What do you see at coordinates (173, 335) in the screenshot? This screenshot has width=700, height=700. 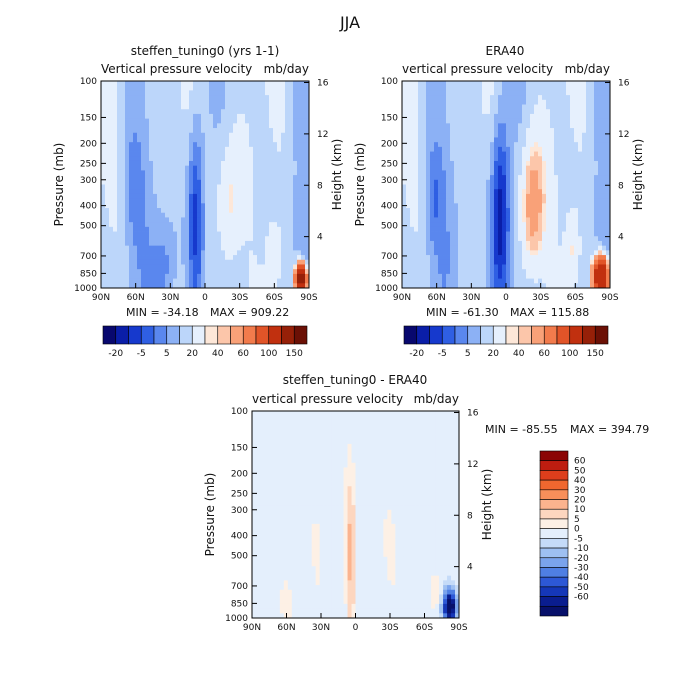 I see `colorbar-swatch` at bounding box center [173, 335].